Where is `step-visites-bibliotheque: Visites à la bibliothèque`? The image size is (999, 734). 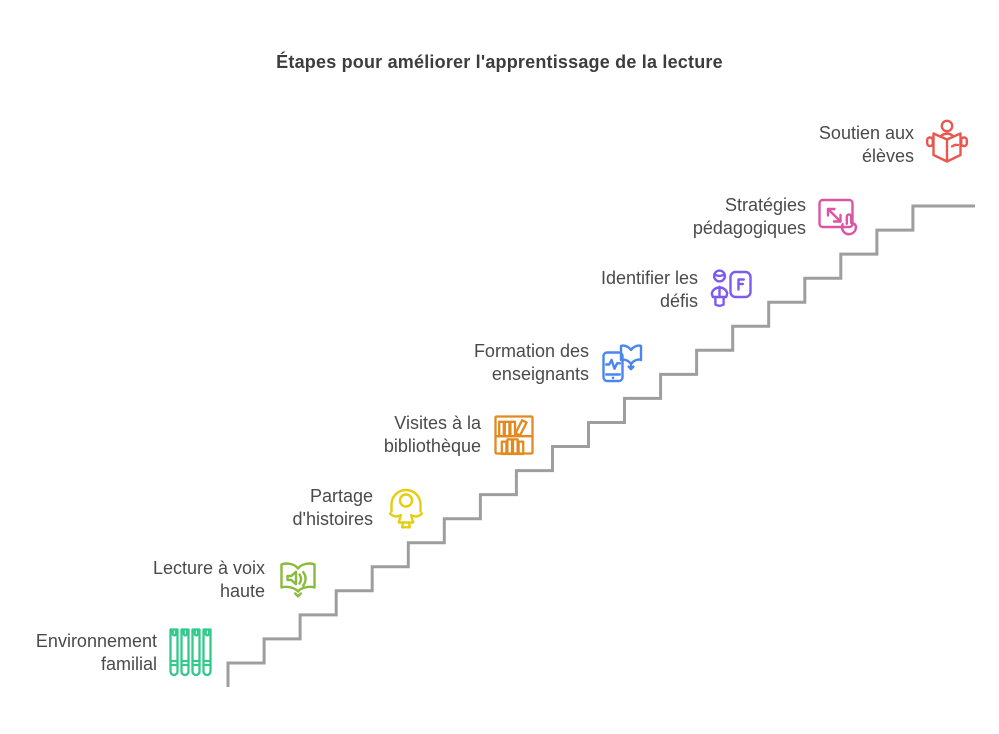 step-visites-bibliotheque: Visites à la bibliothèque is located at coordinates (461, 435).